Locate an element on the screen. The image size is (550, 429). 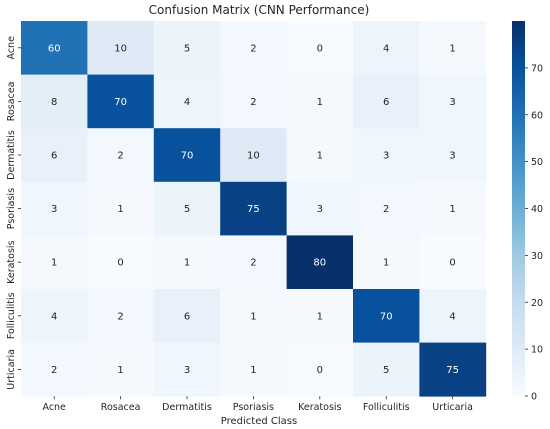
x-tick-label: Urticaria is located at coordinates (452, 407).